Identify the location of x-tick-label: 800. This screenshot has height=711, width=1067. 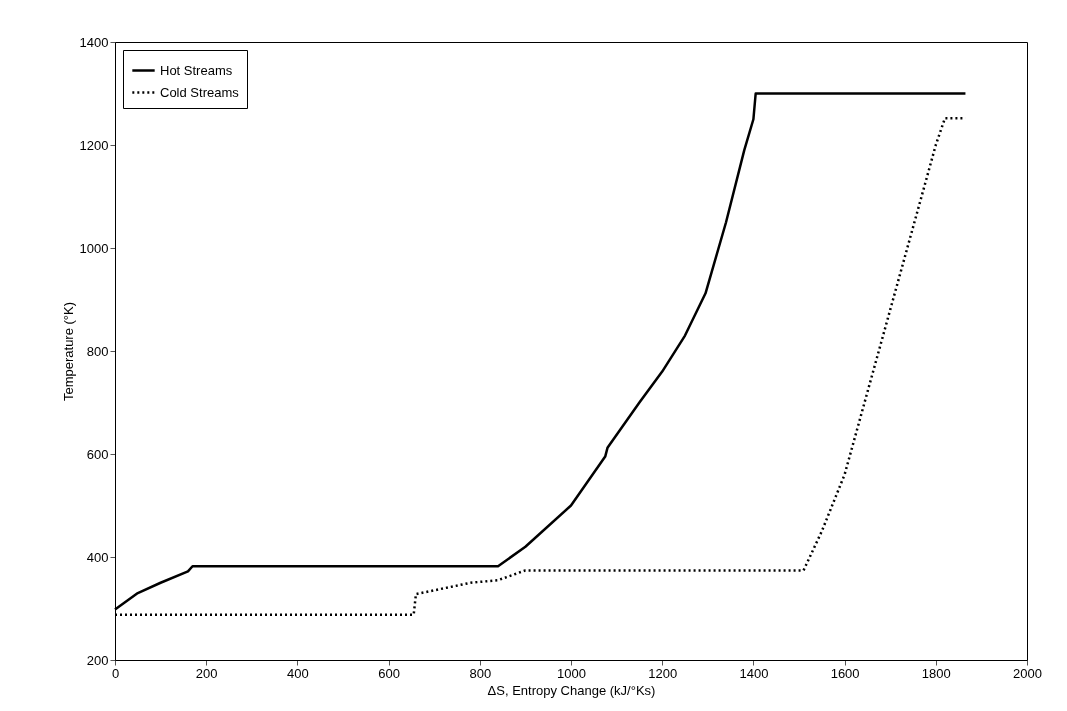
(480, 673).